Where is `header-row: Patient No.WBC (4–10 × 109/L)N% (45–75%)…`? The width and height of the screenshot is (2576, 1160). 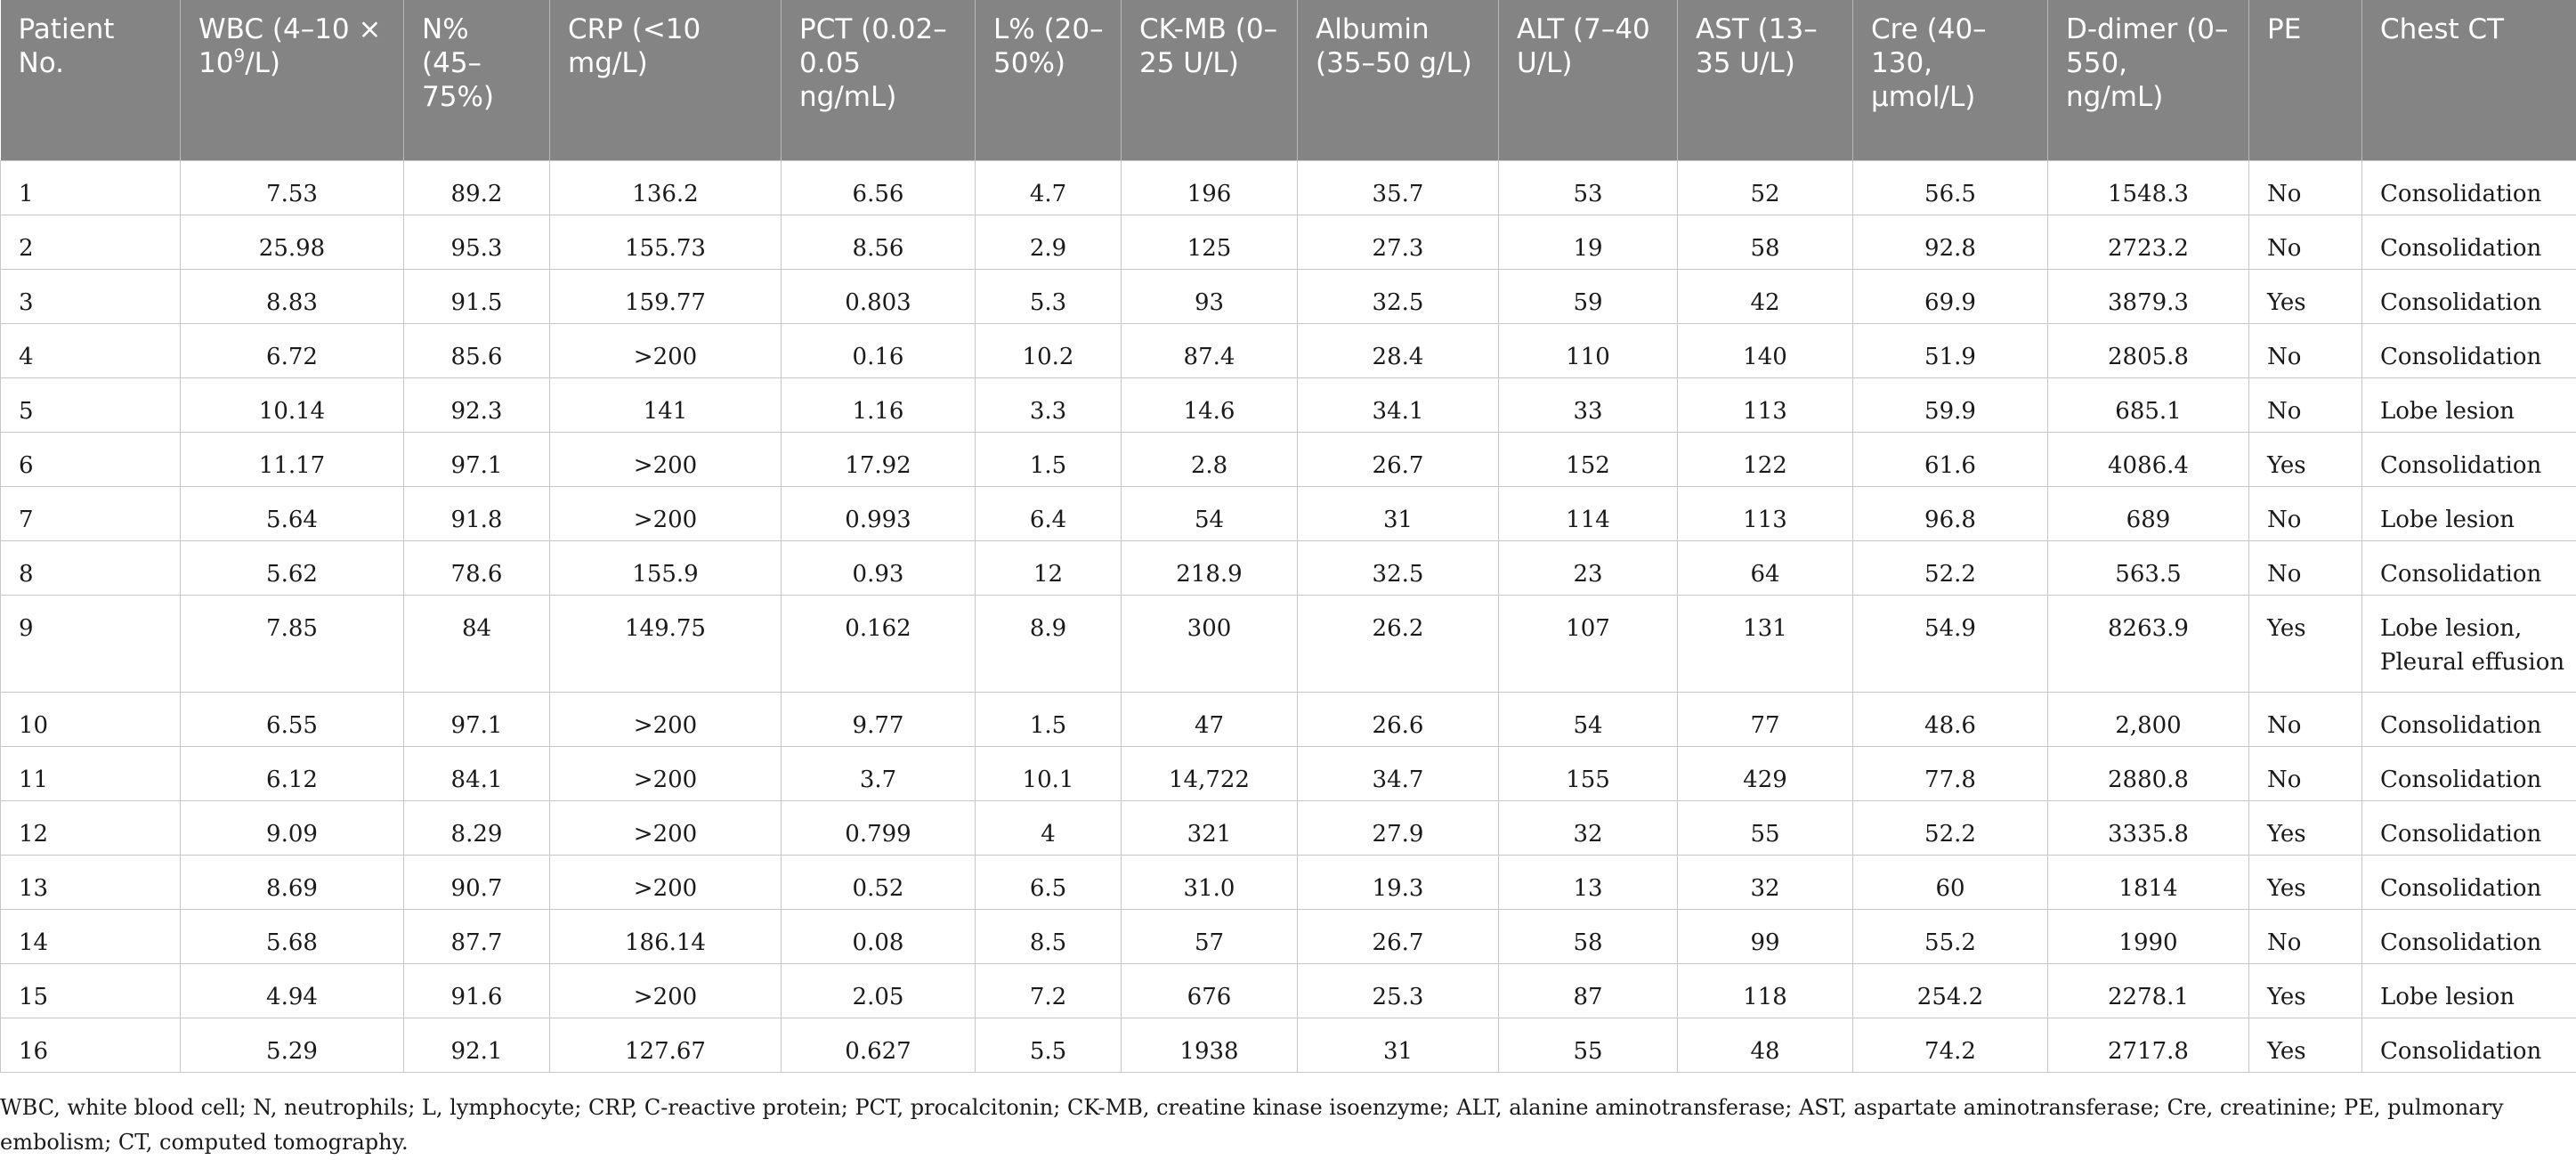
header-row: Patient No.WBC (4–10 × 109/L)N% (45–75%)… is located at coordinates (1289, 80).